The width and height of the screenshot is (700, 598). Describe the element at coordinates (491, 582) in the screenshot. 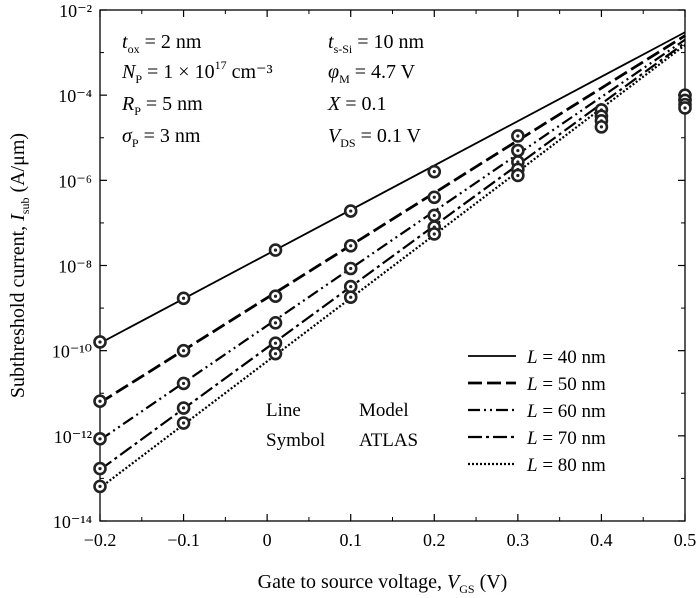

I see `x-title-suffix: (V)` at that location.